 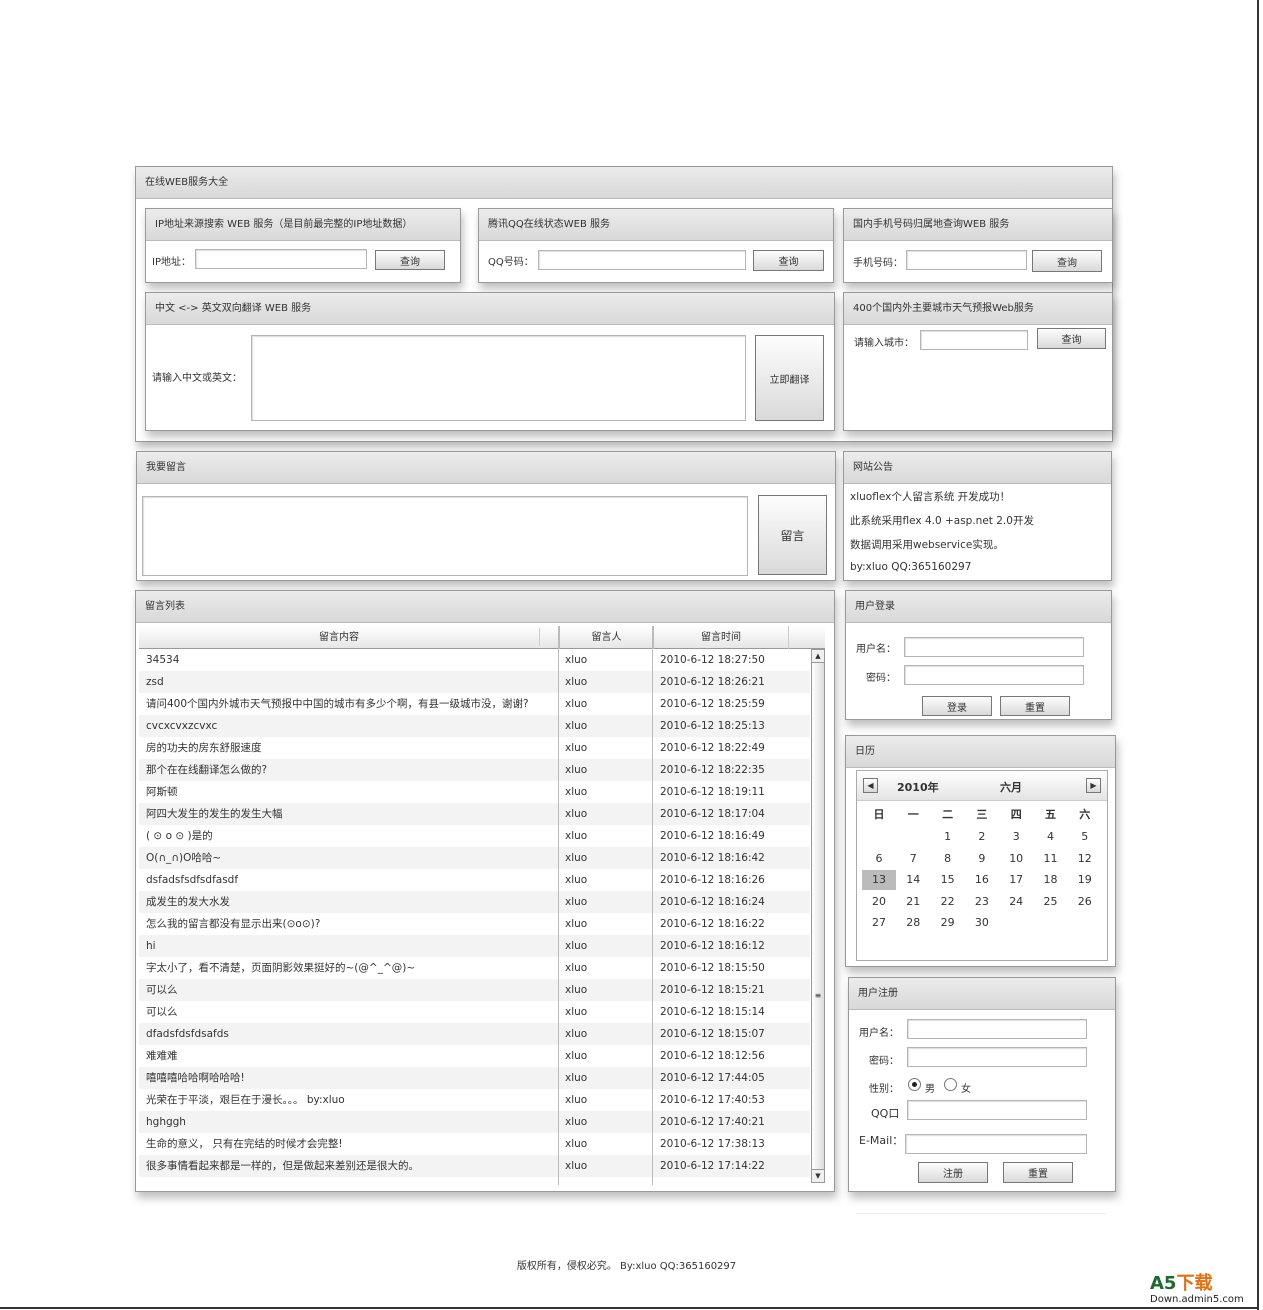 I want to click on table-row: cvcxcvxzcvxc xluo 2010-6-12 18:25:13, so click(x=474, y=726).